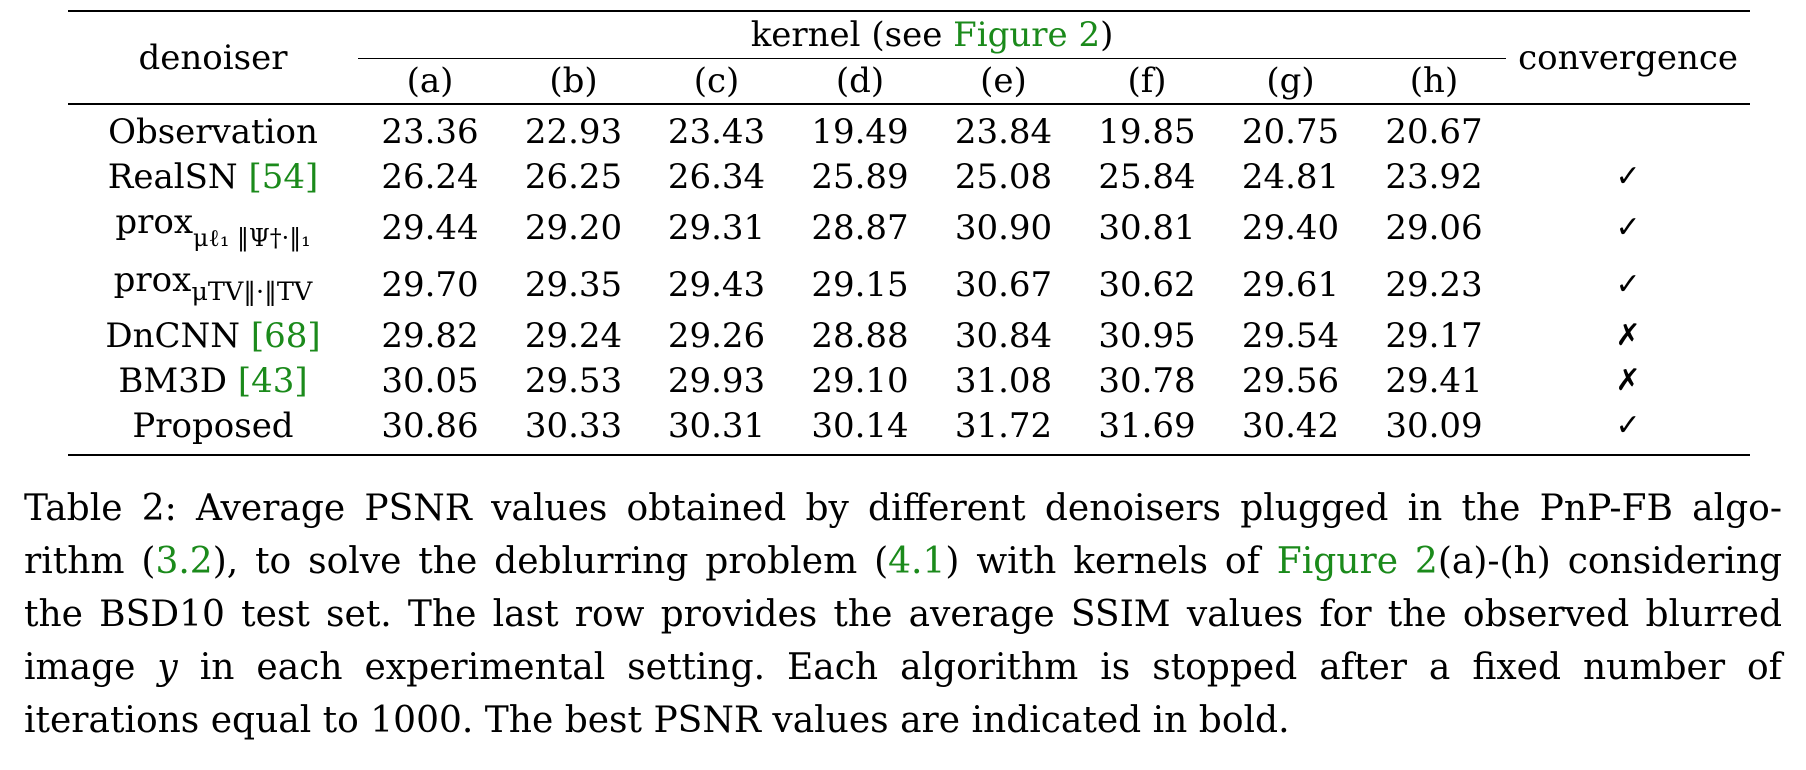  What do you see at coordinates (716, 380) in the screenshot?
I see `table-cell: 29.93` at bounding box center [716, 380].